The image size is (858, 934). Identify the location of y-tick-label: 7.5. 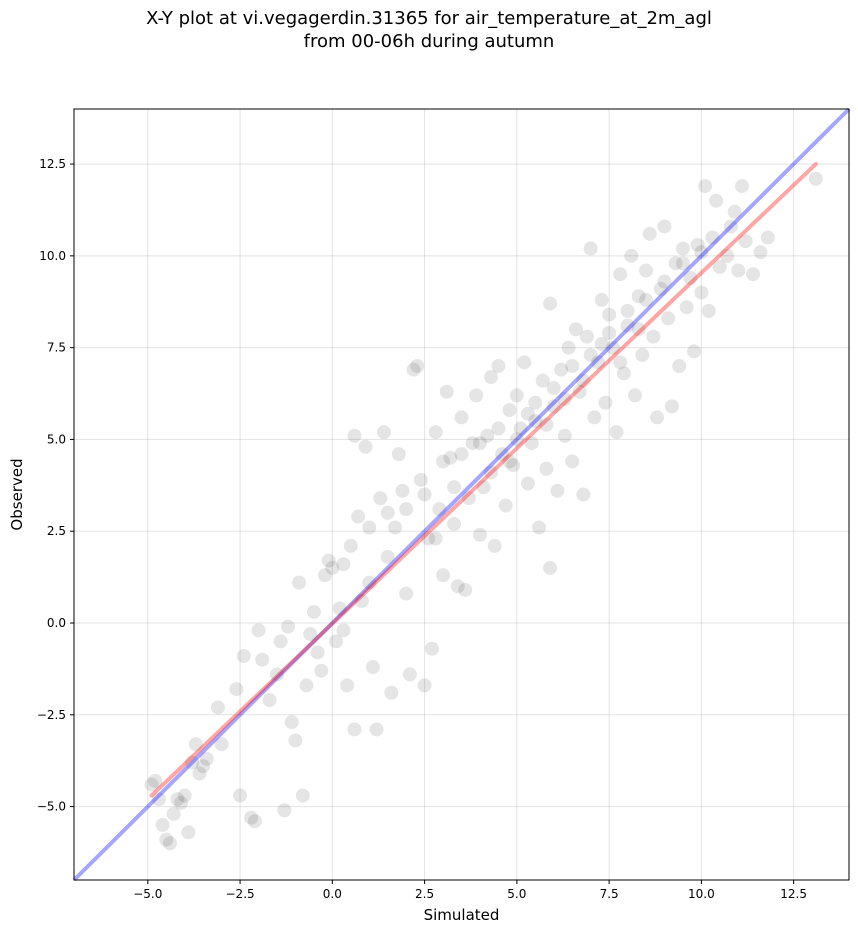
(56, 348).